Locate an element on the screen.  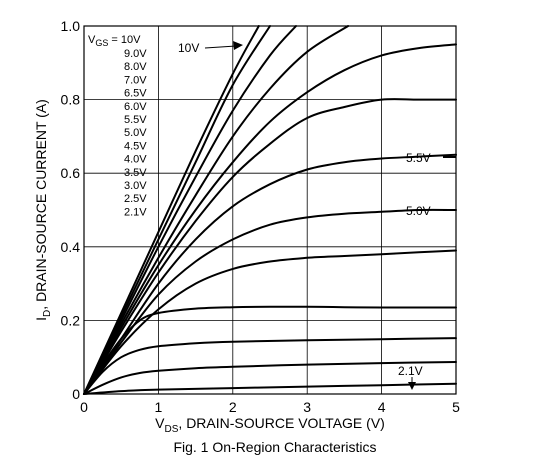
legend-first-entry: = 10V is located at coordinates (124, 40).